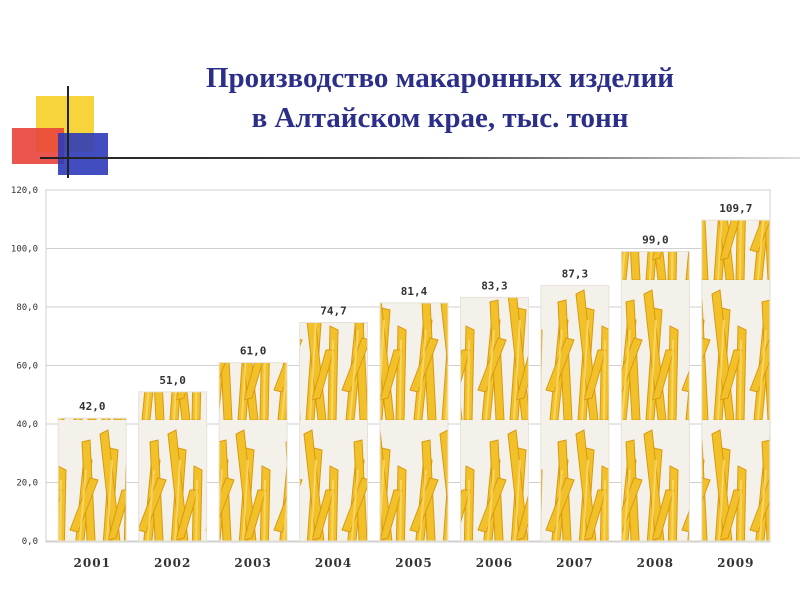 Image resolution: width=800 pixels, height=600 pixels. I want to click on data-label-2003: 61,0, so click(253, 351).